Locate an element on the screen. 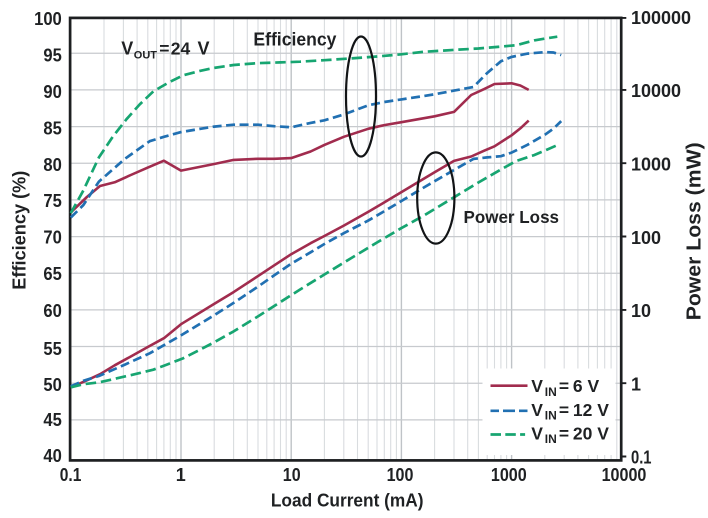 The width and height of the screenshot is (708, 518). svg-text: 70 is located at coordinates (52, 237).